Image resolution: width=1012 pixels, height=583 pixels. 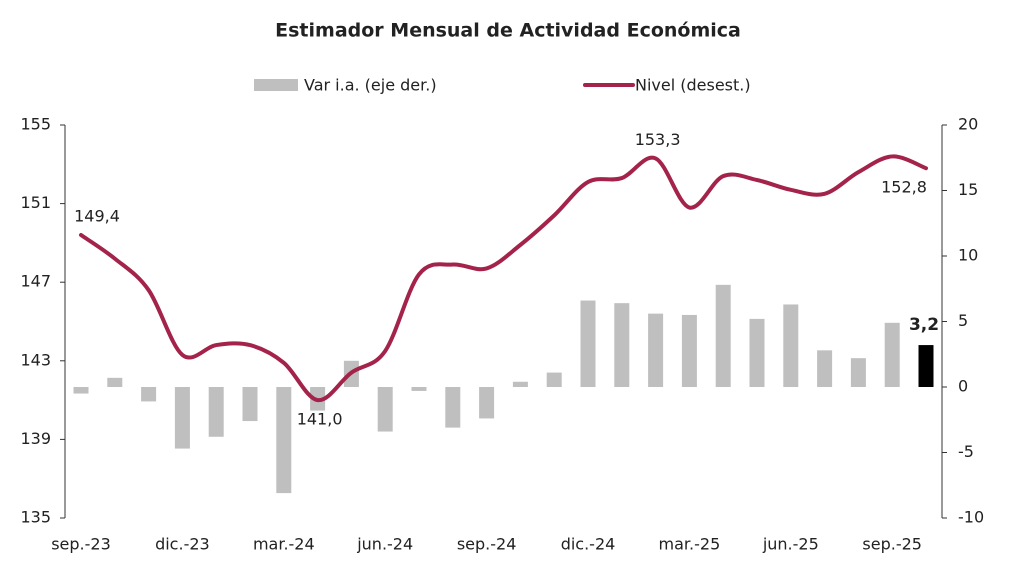 I want to click on y-tick-label: 135, so click(x=35, y=517).